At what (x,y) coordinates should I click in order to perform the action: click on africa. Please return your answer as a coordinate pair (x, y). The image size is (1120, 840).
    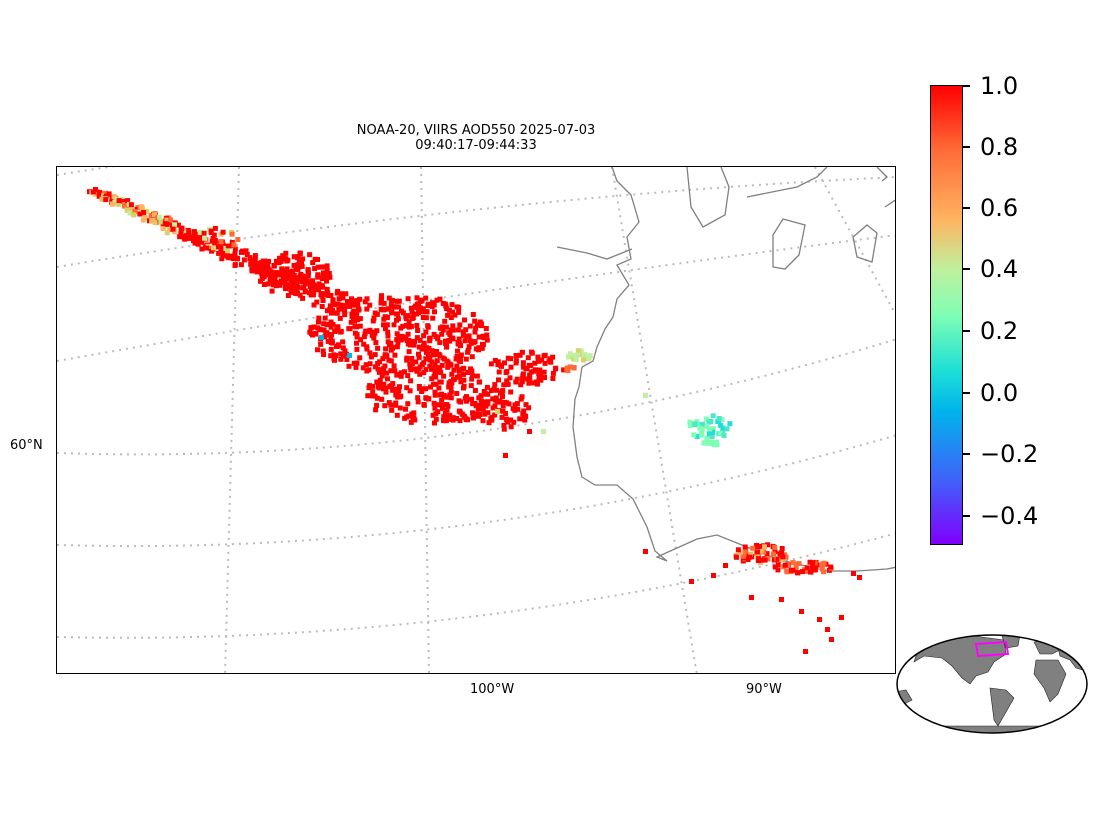
    Looking at the image, I should click on (1050, 681).